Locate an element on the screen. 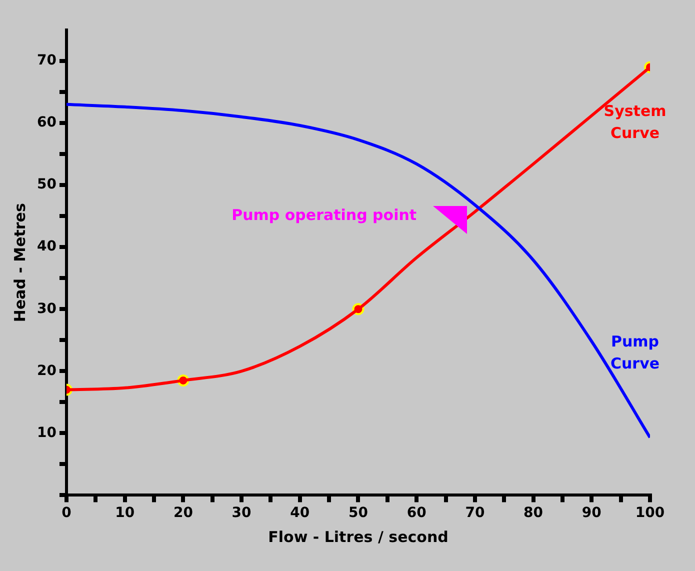 Image resolution: width=695 pixels, height=571 pixels. x-axis-title: Flow - Litres / second is located at coordinates (358, 537).